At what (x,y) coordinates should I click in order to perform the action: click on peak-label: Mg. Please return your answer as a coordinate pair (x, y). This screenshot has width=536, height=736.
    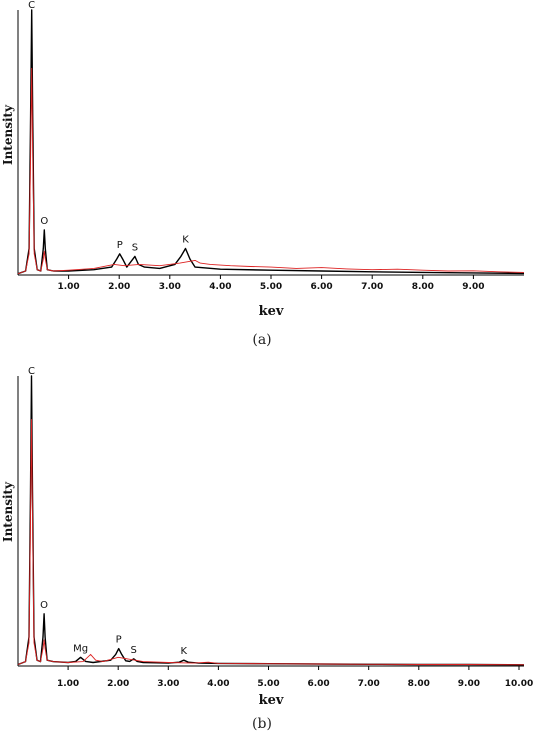
    Looking at the image, I should click on (80, 648).